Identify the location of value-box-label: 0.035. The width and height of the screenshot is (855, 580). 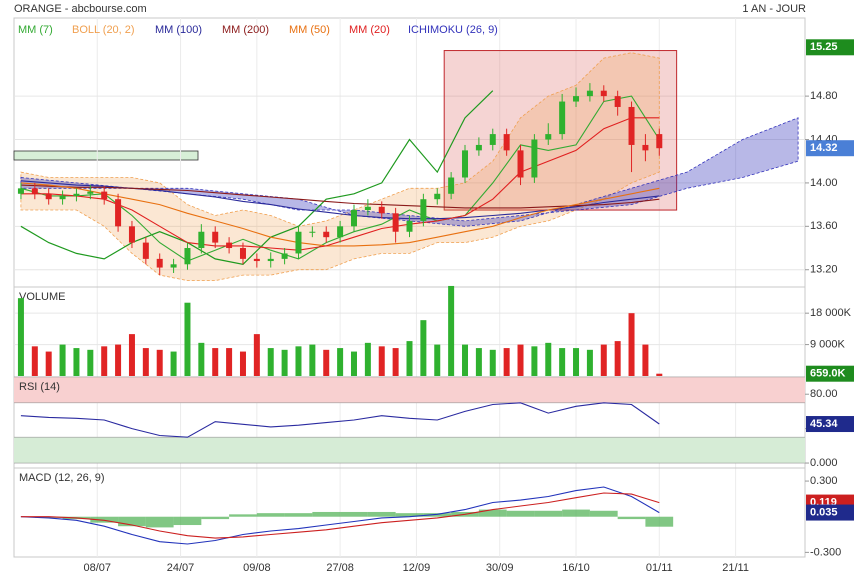
(824, 512).